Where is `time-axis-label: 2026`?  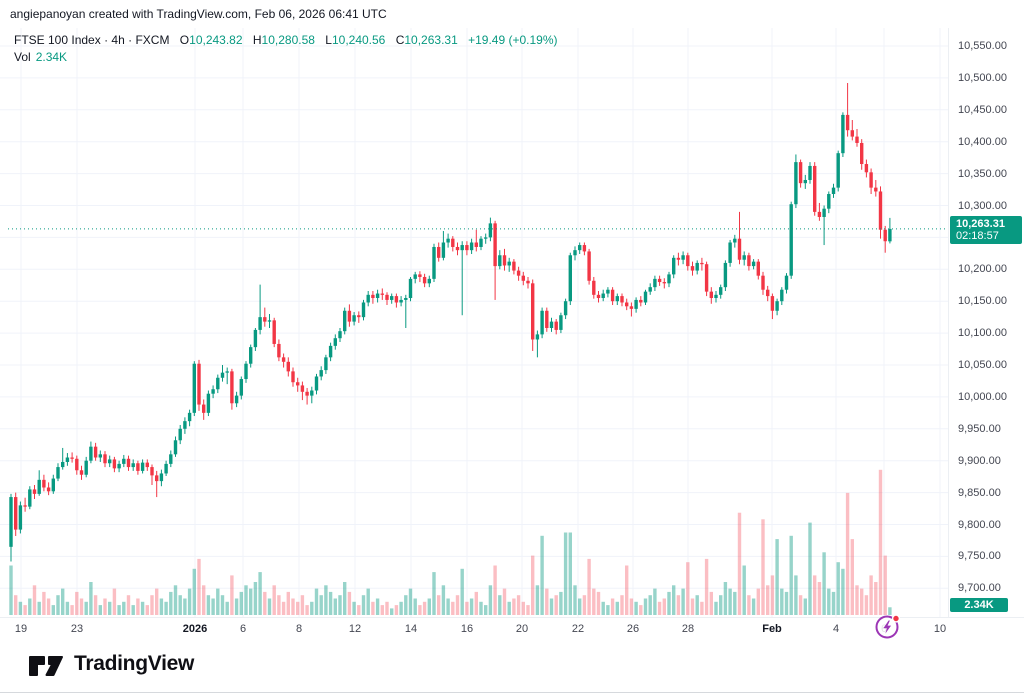
time-axis-label: 2026 is located at coordinates (195, 629).